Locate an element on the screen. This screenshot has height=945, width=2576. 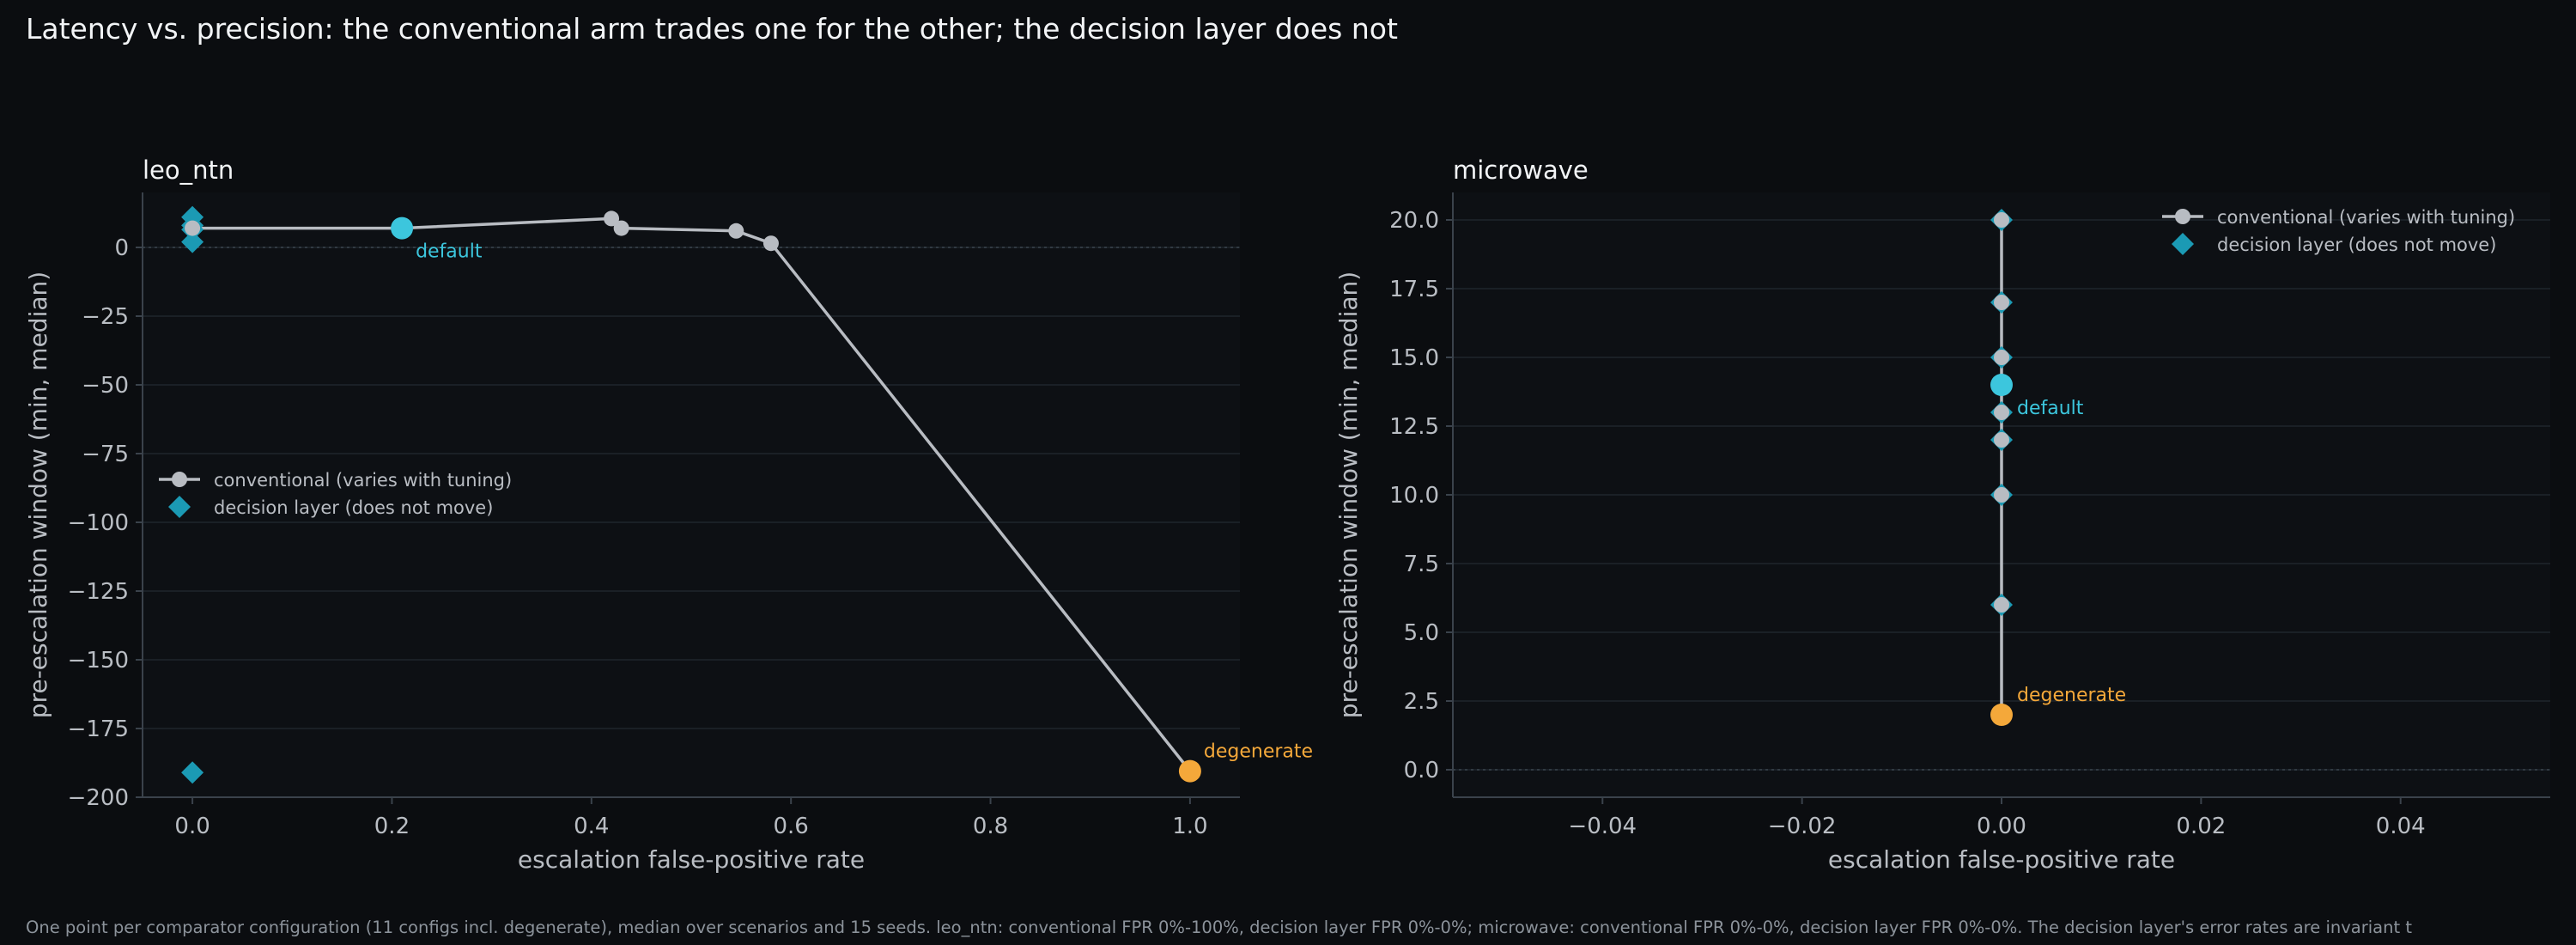
y-tick-label: 0 is located at coordinates (122, 248).